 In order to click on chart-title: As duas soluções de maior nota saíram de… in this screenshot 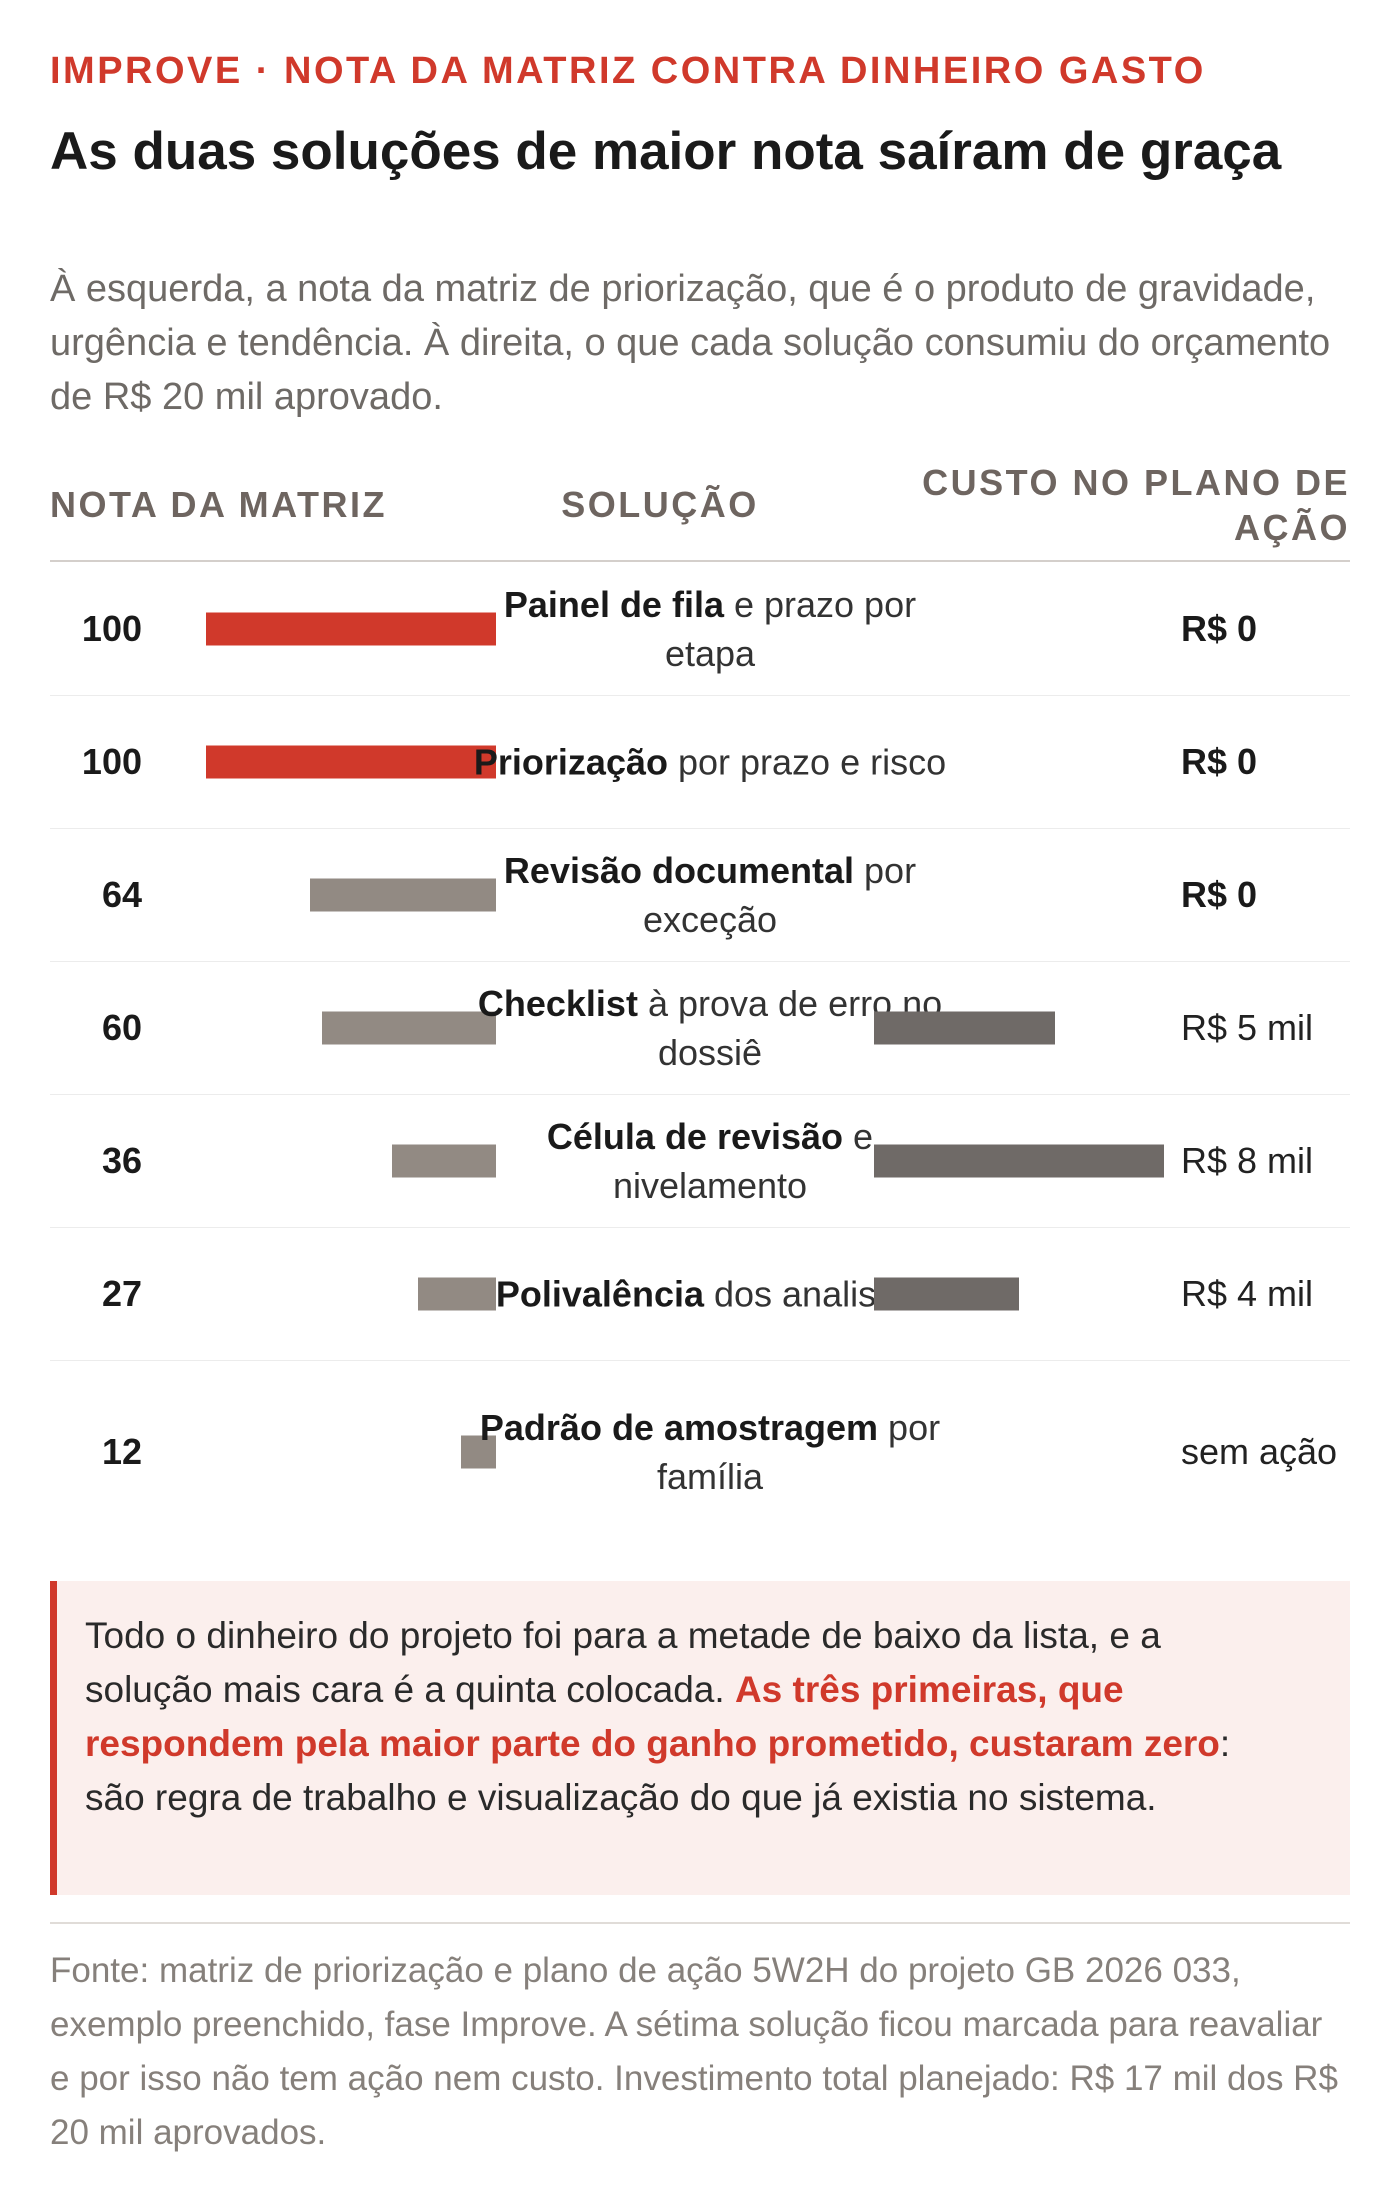, I will do `click(666, 151)`.